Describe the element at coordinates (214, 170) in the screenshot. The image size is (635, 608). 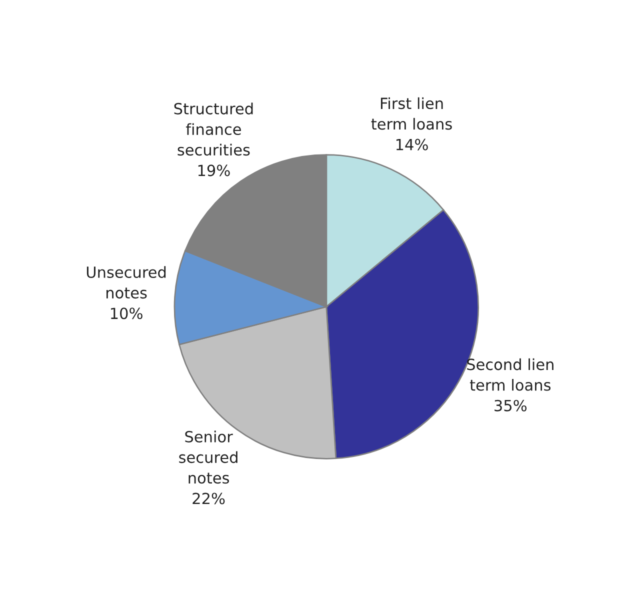
I see `data-label: 19%` at that location.